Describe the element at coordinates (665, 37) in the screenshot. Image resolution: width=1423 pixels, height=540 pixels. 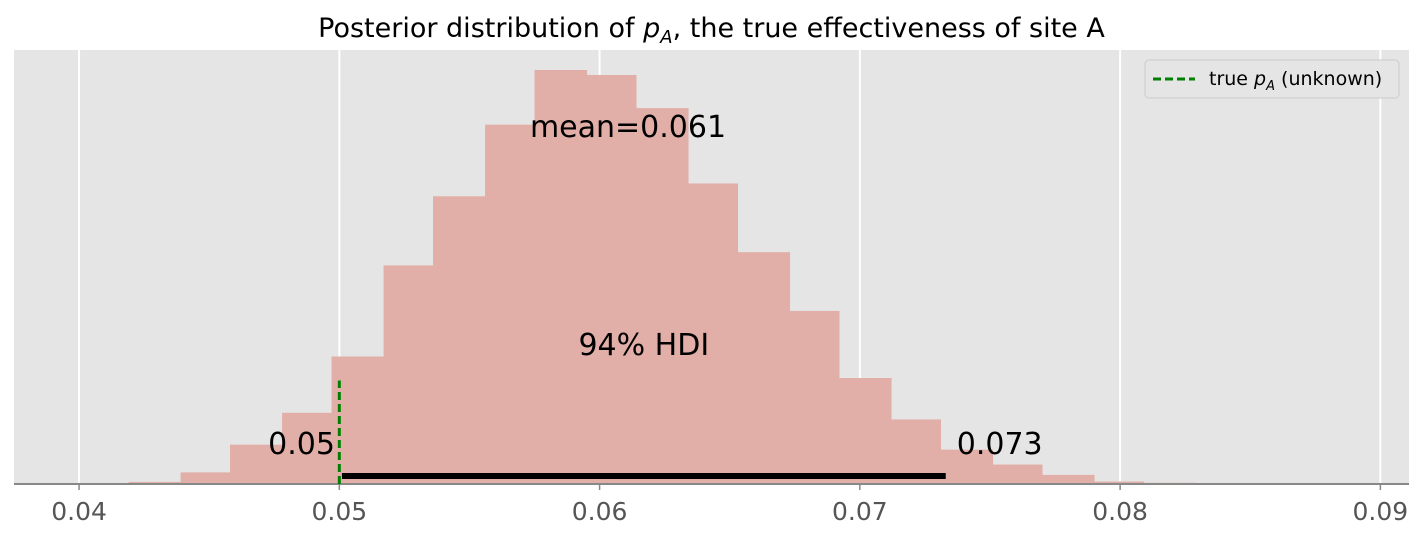
I see `title-symbol-subscript: A` at that location.